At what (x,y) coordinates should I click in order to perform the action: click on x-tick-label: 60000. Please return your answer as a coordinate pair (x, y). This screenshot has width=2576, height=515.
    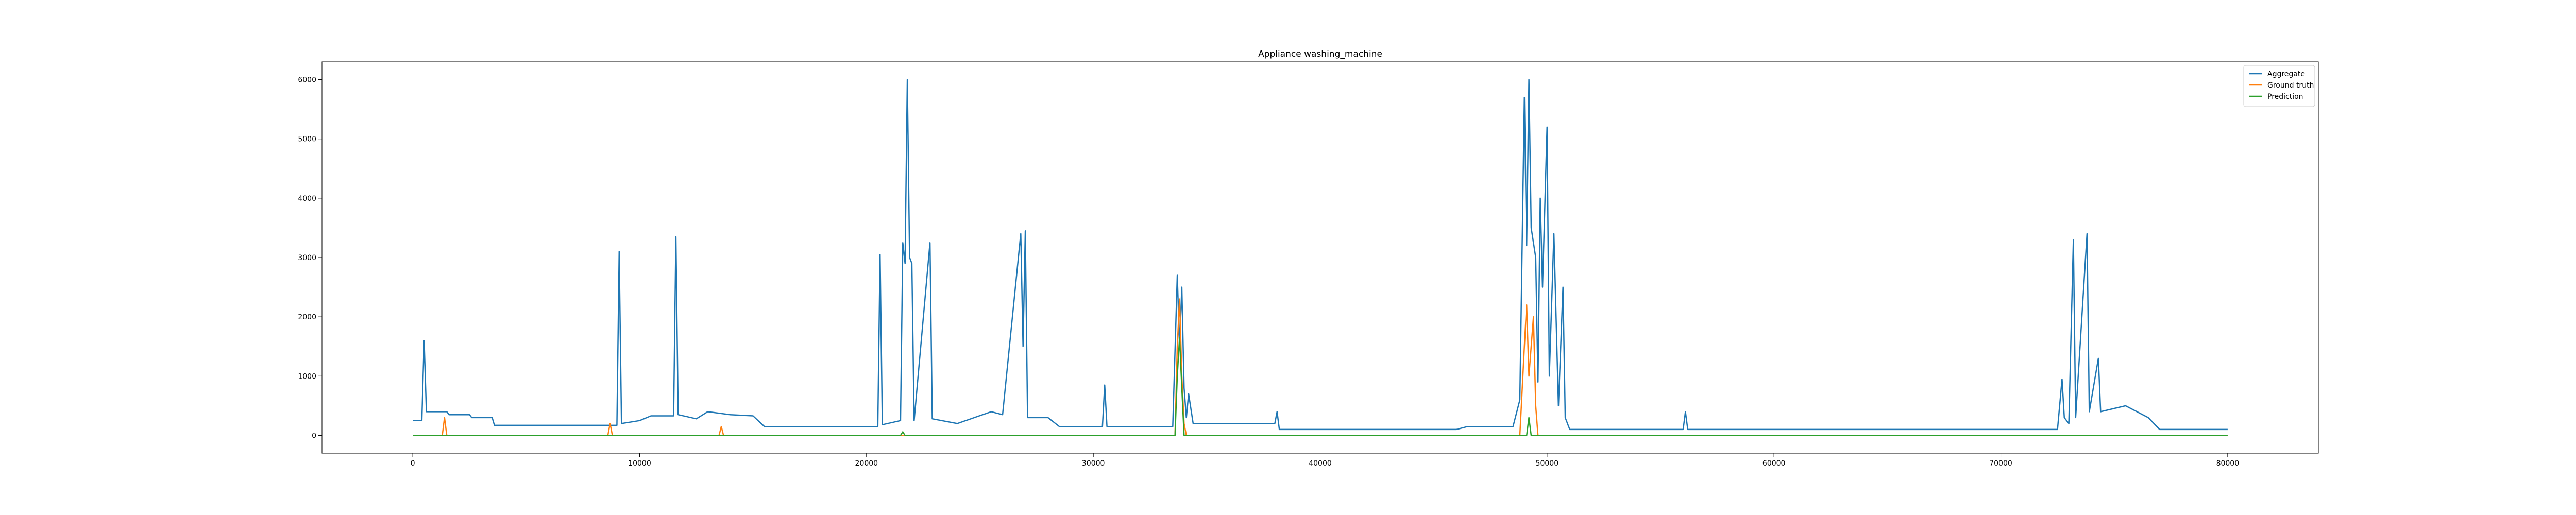
    Looking at the image, I should click on (1774, 463).